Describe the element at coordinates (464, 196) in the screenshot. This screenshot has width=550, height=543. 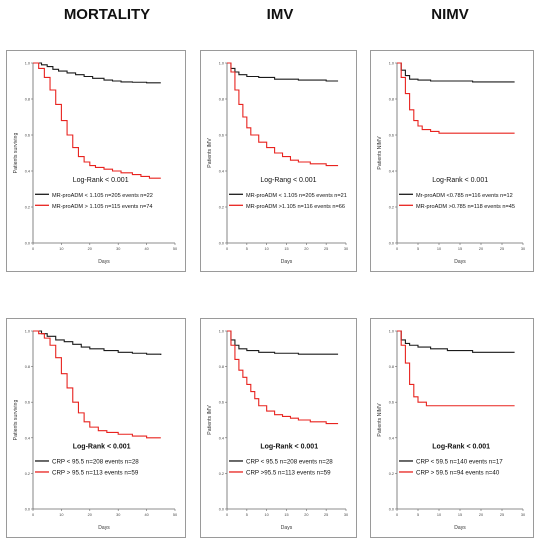
I see `legend-entry: Mr-proADM <0.785 n=116 events n=12` at that location.